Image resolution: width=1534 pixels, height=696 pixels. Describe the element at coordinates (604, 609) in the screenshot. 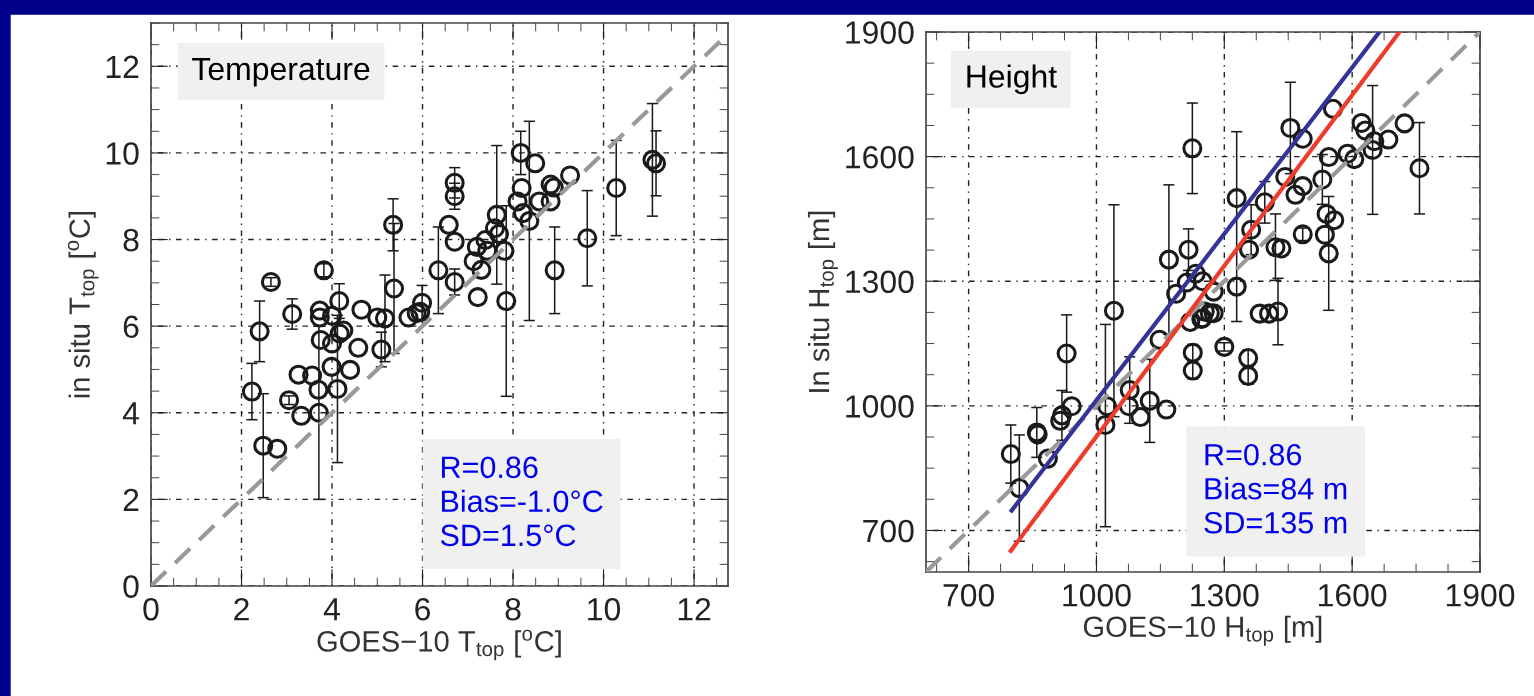

I see `x-tick-label: 10` at that location.